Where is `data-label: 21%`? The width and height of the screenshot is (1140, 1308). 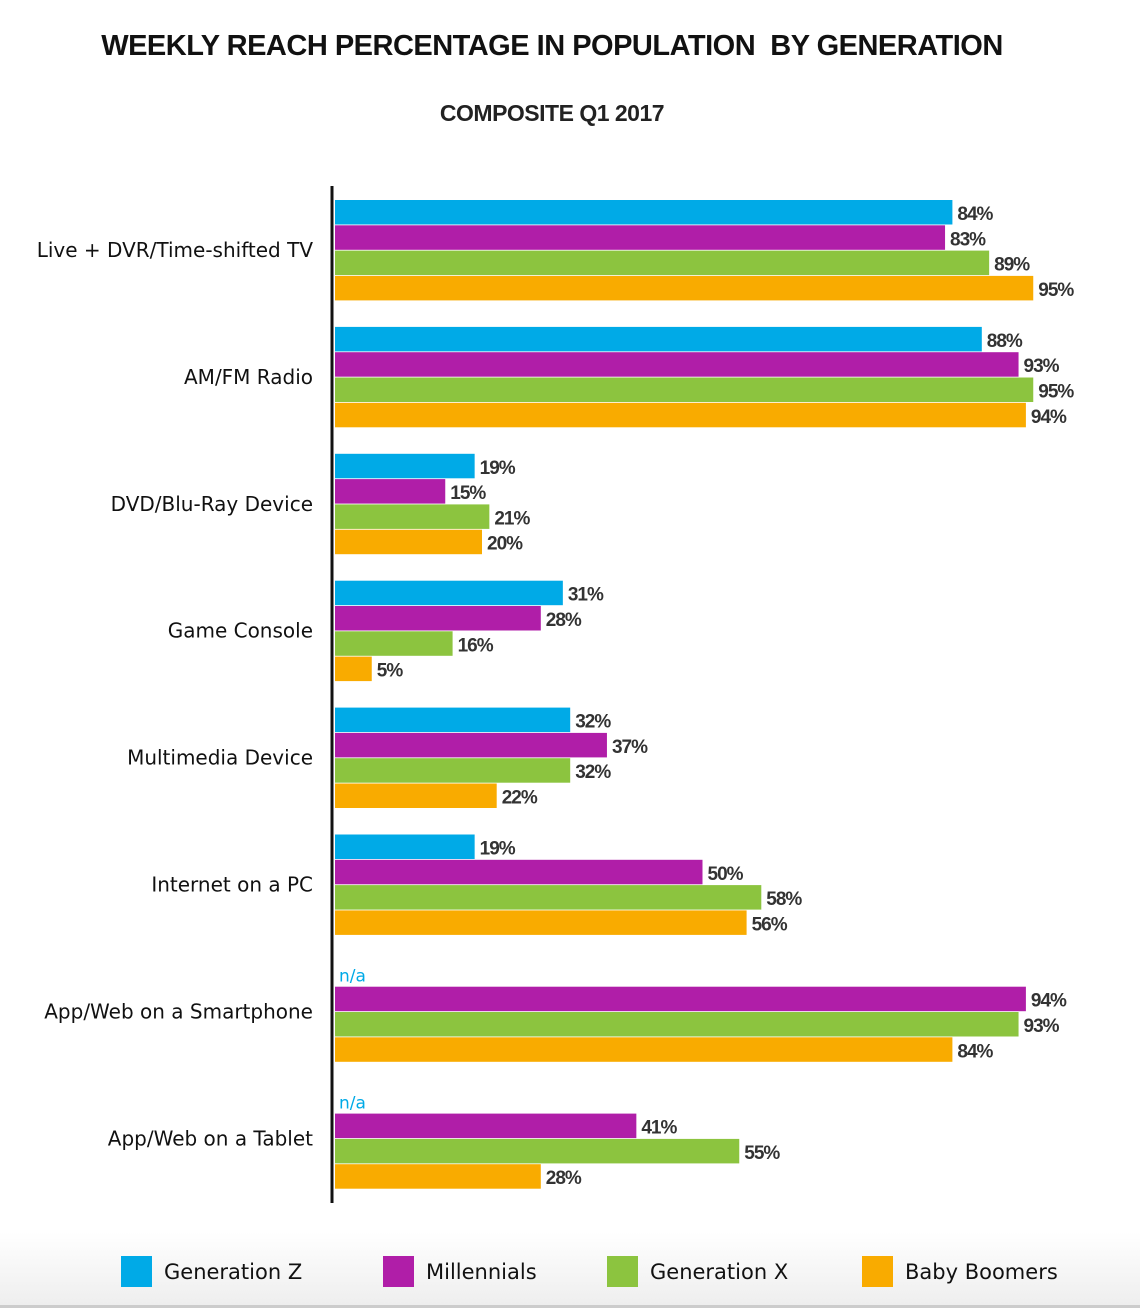 data-label: 21% is located at coordinates (512, 518).